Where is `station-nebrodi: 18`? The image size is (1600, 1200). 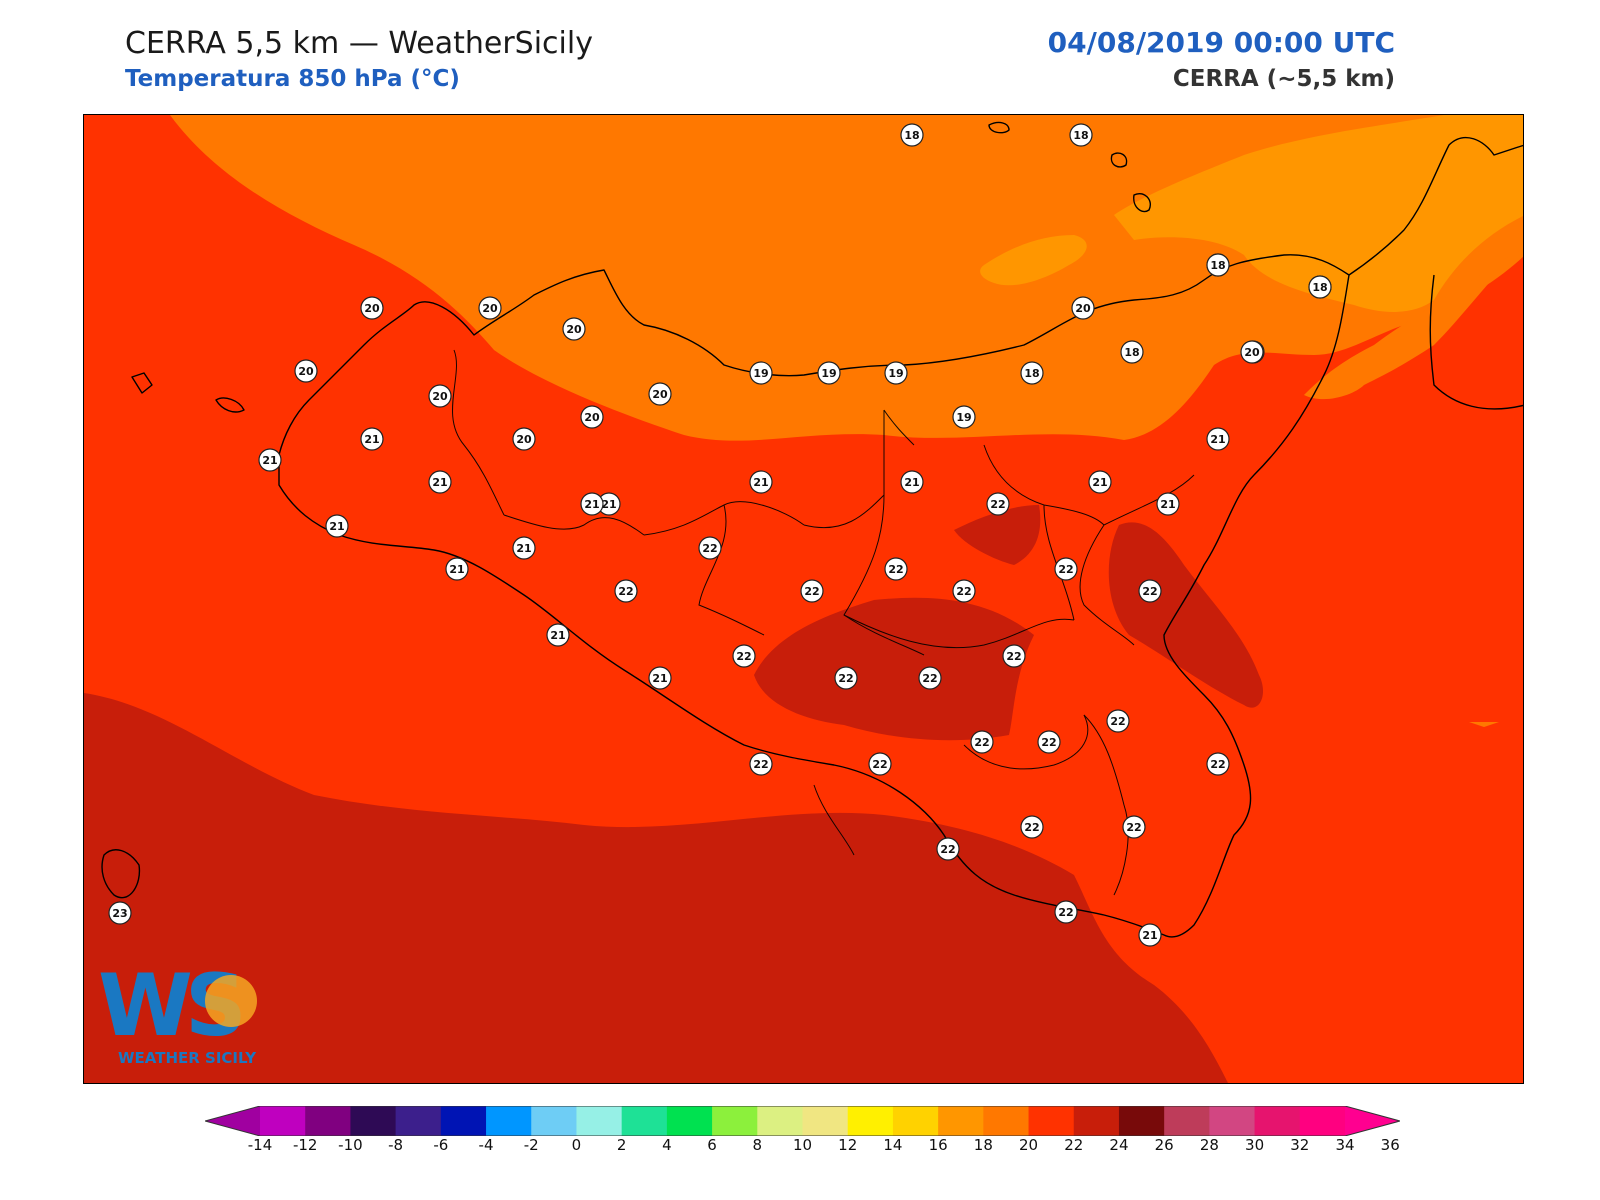
station-nebrodi: 18 is located at coordinates (1032, 373).